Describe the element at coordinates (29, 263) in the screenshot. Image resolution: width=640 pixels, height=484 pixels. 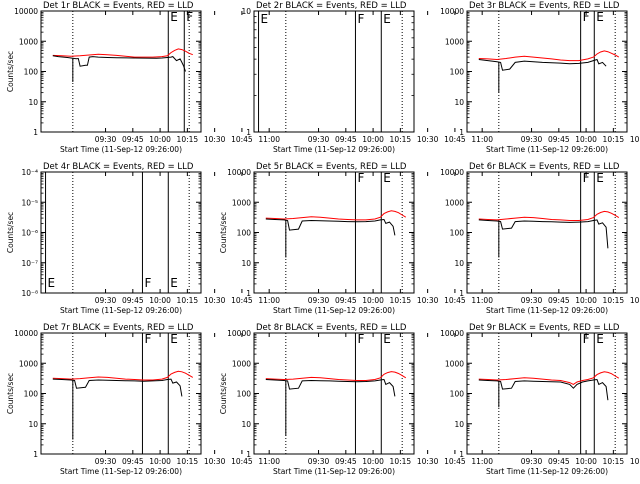
I see `y-tick-label: 10⁻⁷` at that location.